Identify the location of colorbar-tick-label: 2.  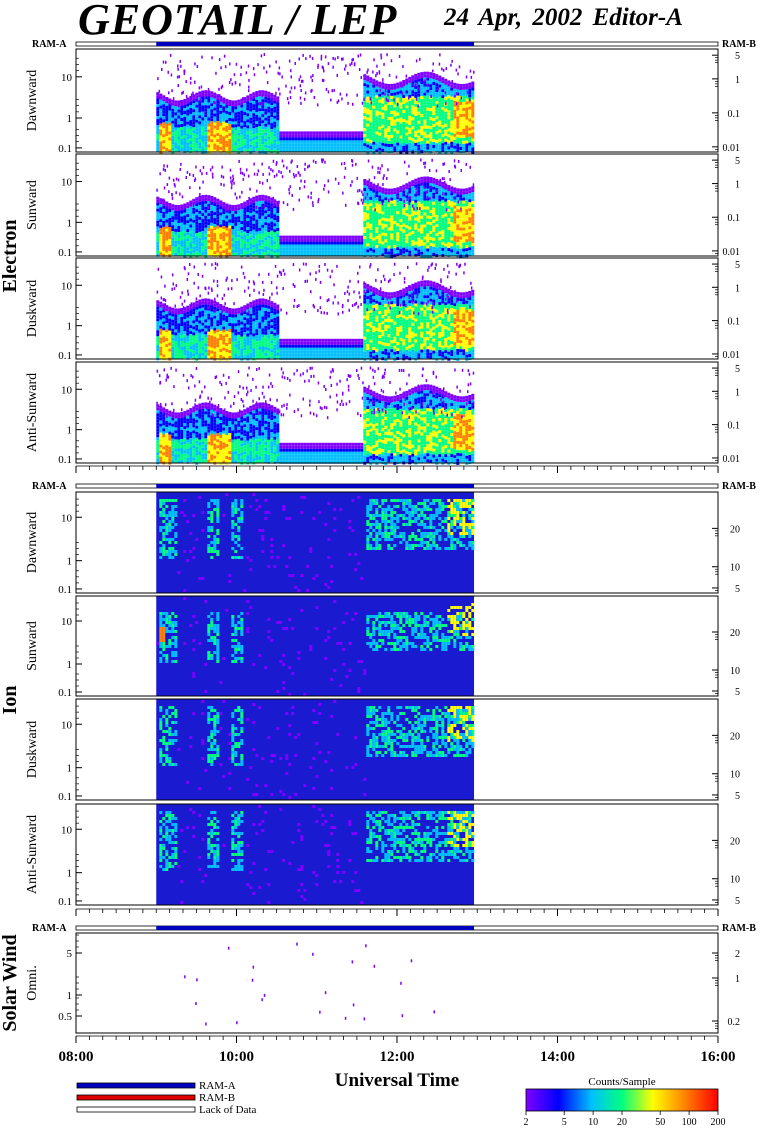
(526, 1122).